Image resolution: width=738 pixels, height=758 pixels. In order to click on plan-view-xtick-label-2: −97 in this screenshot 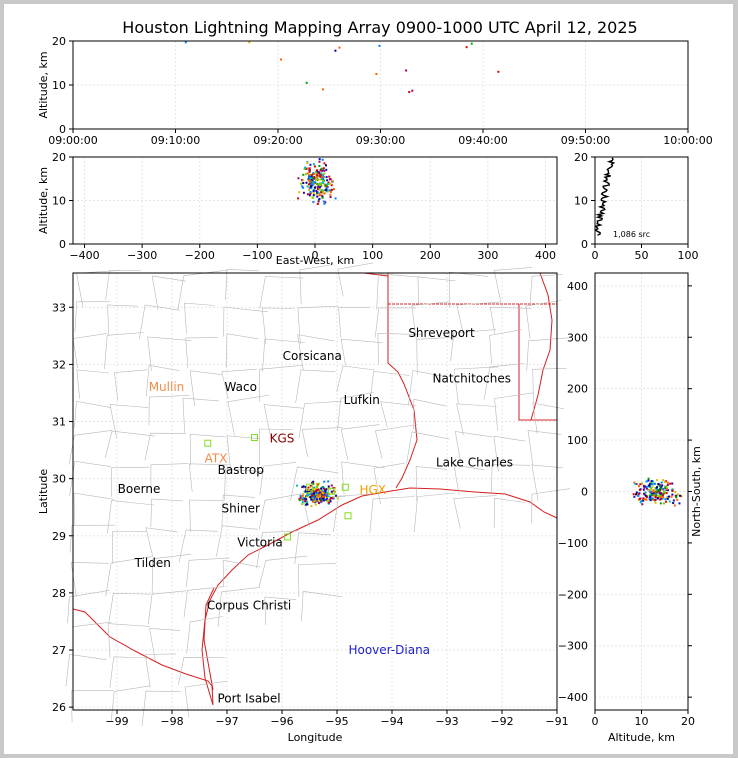, I will do `click(226, 721)`.